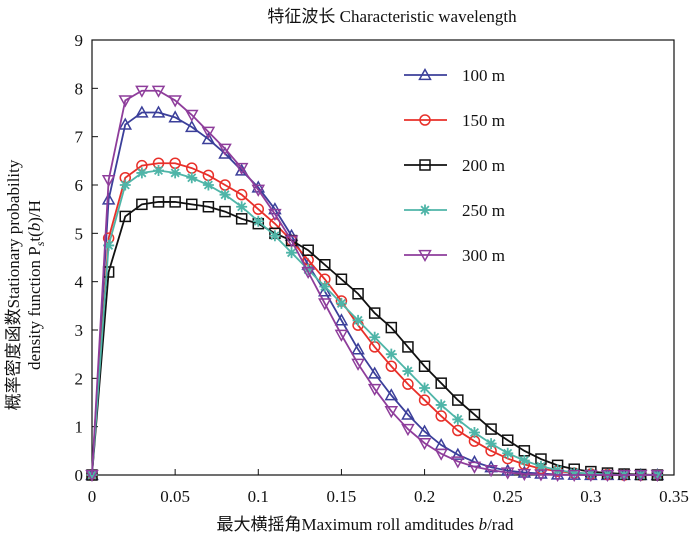 The width and height of the screenshot is (700, 537). I want to click on legend: 100 m 150 m 200 m 250 m 300 m, so click(454, 165).